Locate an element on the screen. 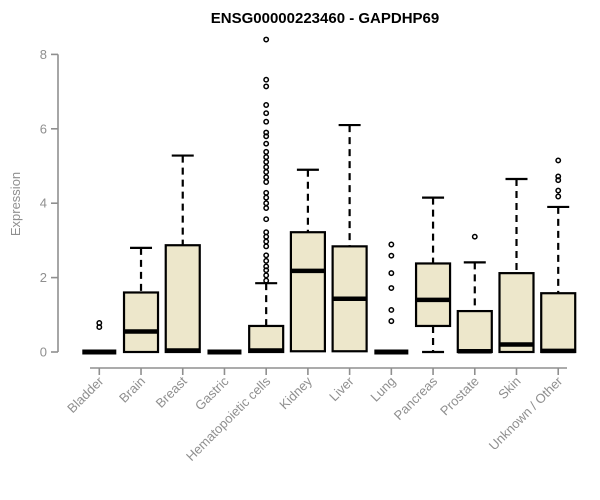 Image resolution: width=600 pixels, height=500 pixels. collapsed-box-bladder is located at coordinates (99, 352).